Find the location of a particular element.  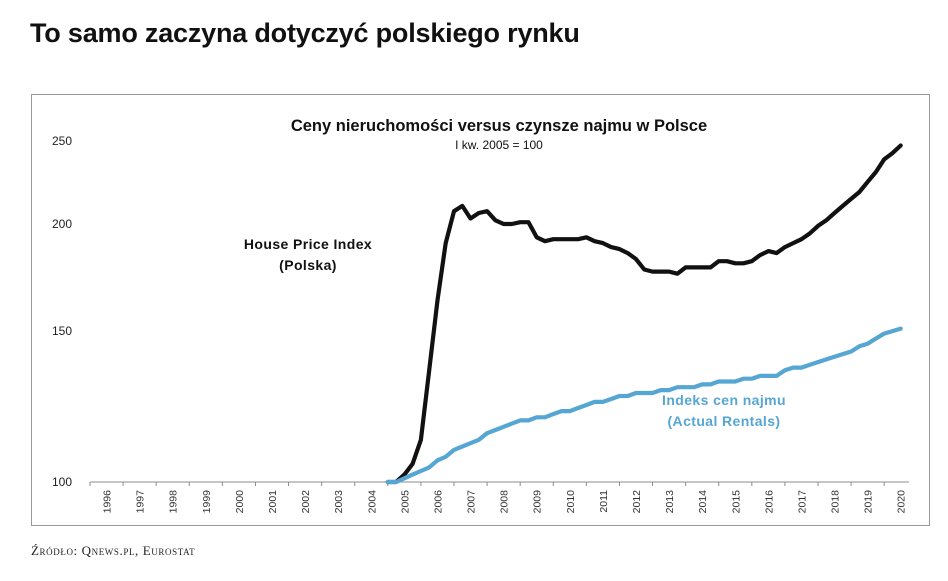

series-annotation-line1: Indeks cen najmu is located at coordinates (724, 400).